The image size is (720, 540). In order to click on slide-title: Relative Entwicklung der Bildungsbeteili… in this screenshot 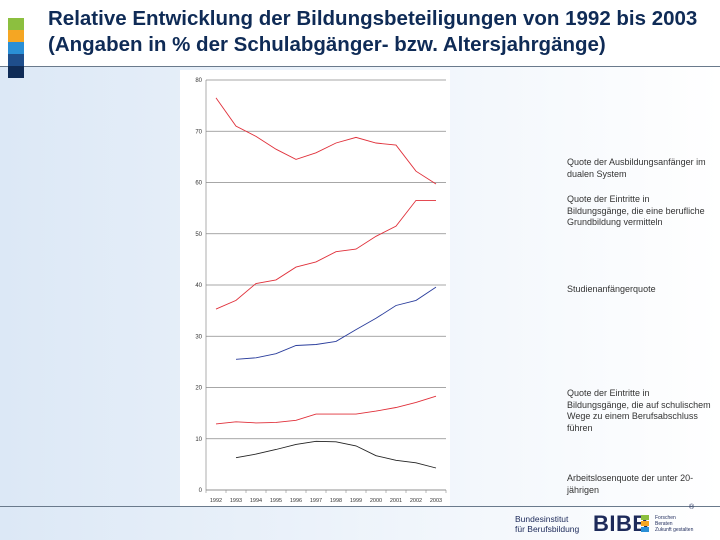, I will do `click(373, 31)`.